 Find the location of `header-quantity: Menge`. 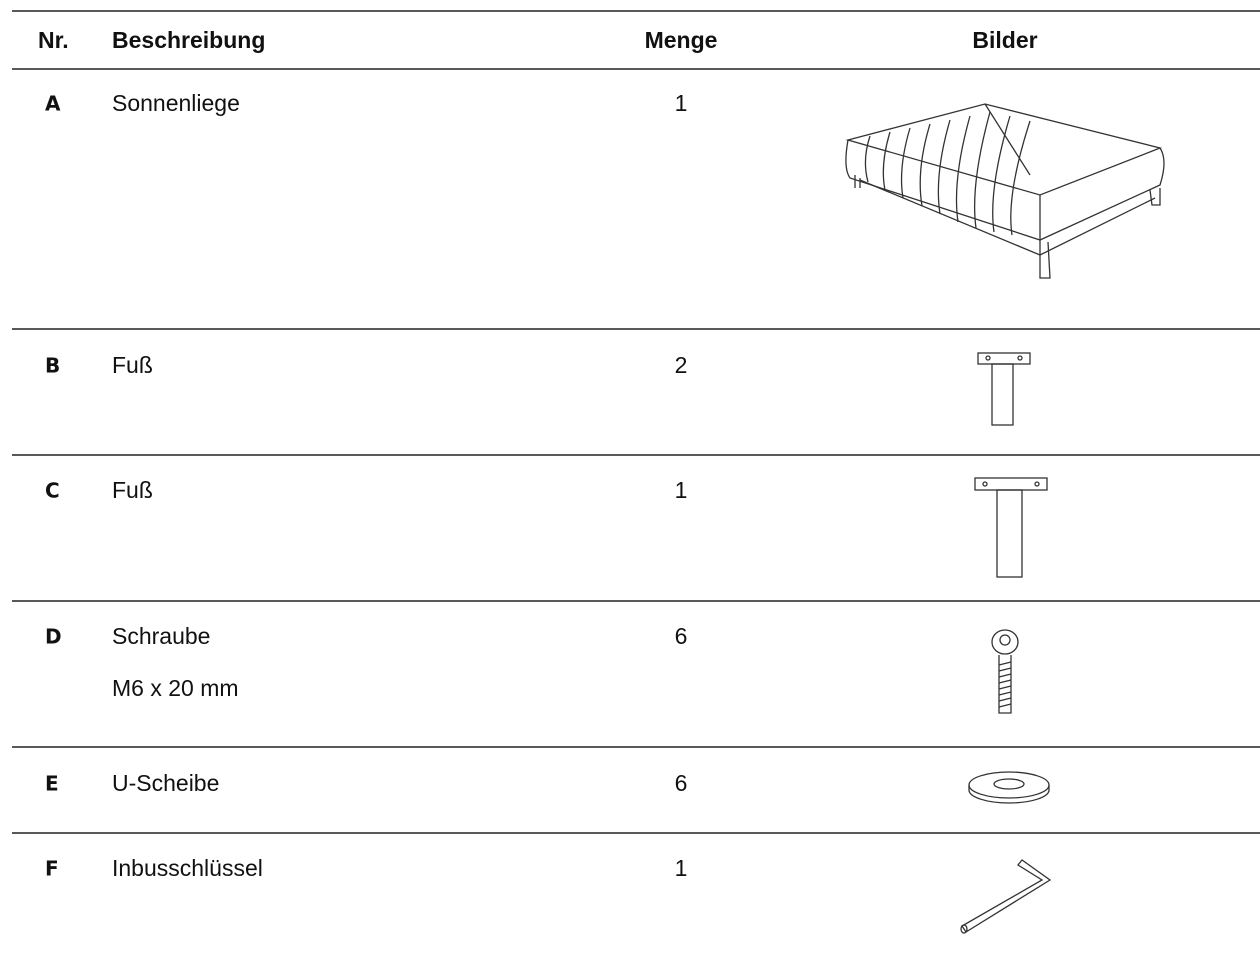

header-quantity: Menge is located at coordinates (681, 40).